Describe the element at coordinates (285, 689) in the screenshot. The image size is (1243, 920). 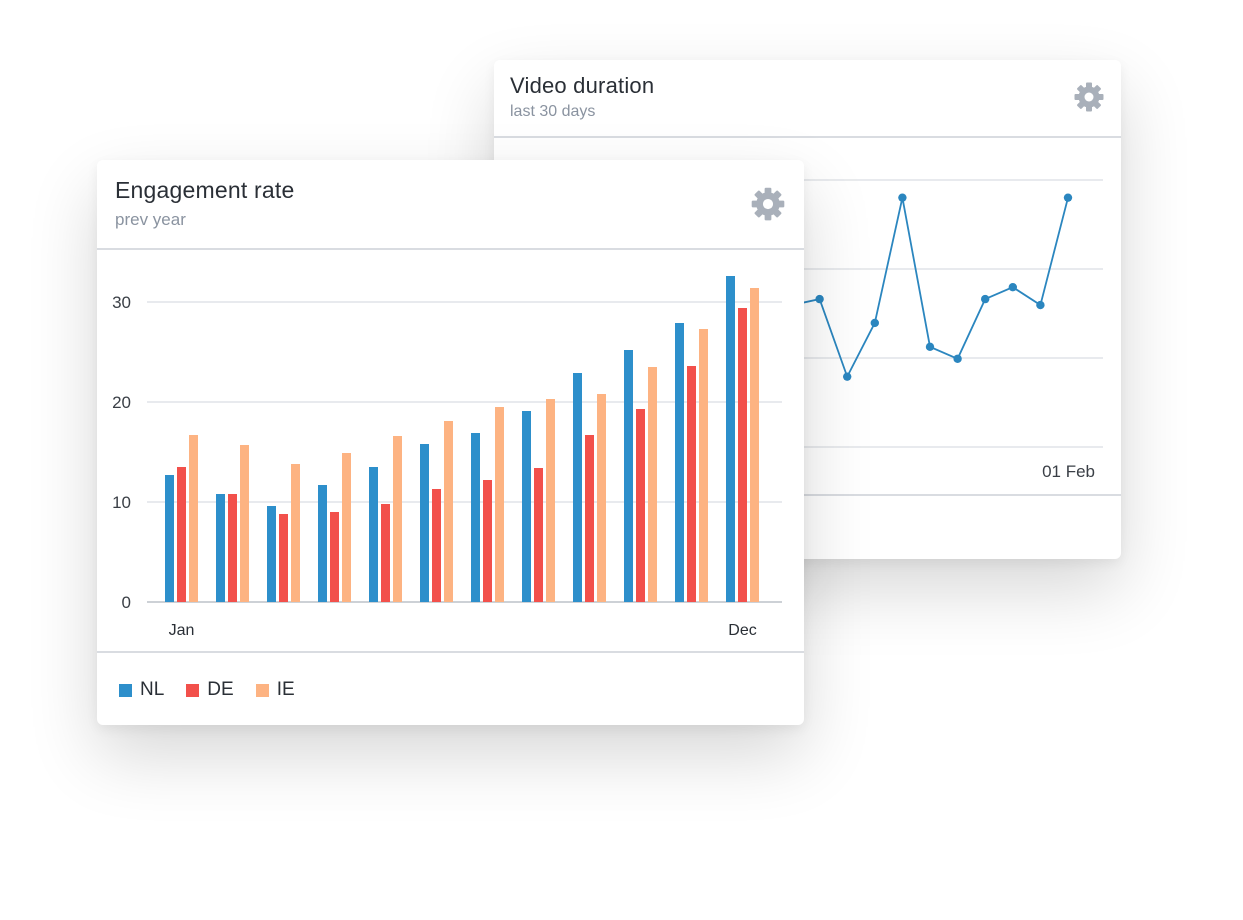
I see `legend-label: IE` at that location.